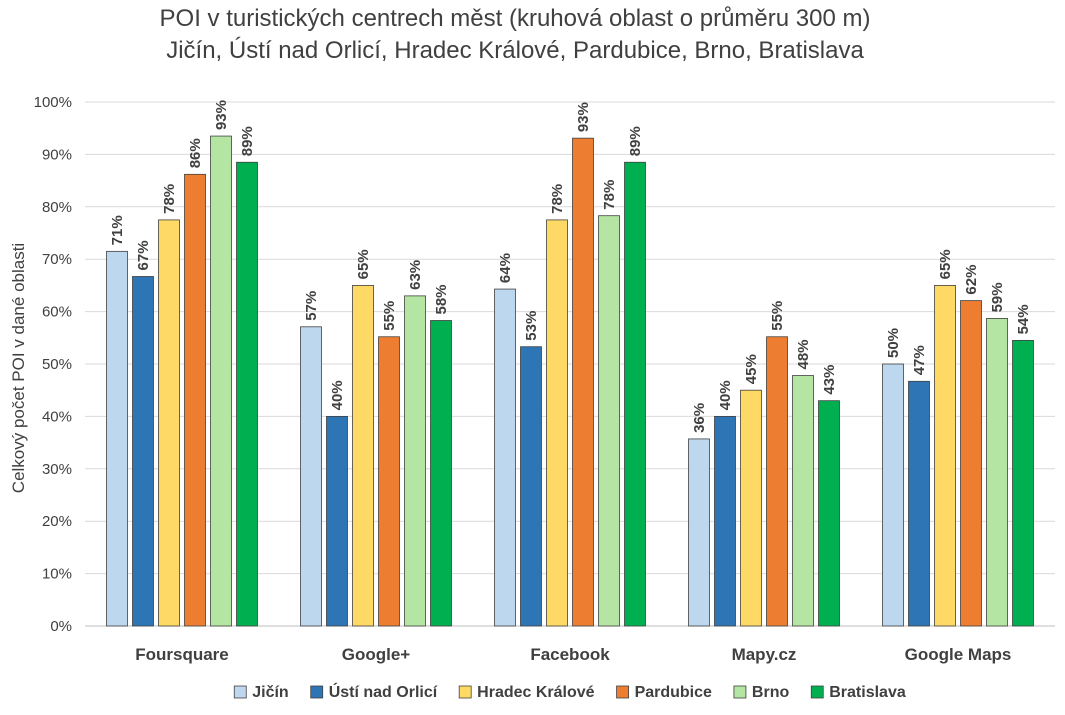  Describe the element at coordinates (57, 469) in the screenshot. I see `y-tick-label: 30%` at that location.